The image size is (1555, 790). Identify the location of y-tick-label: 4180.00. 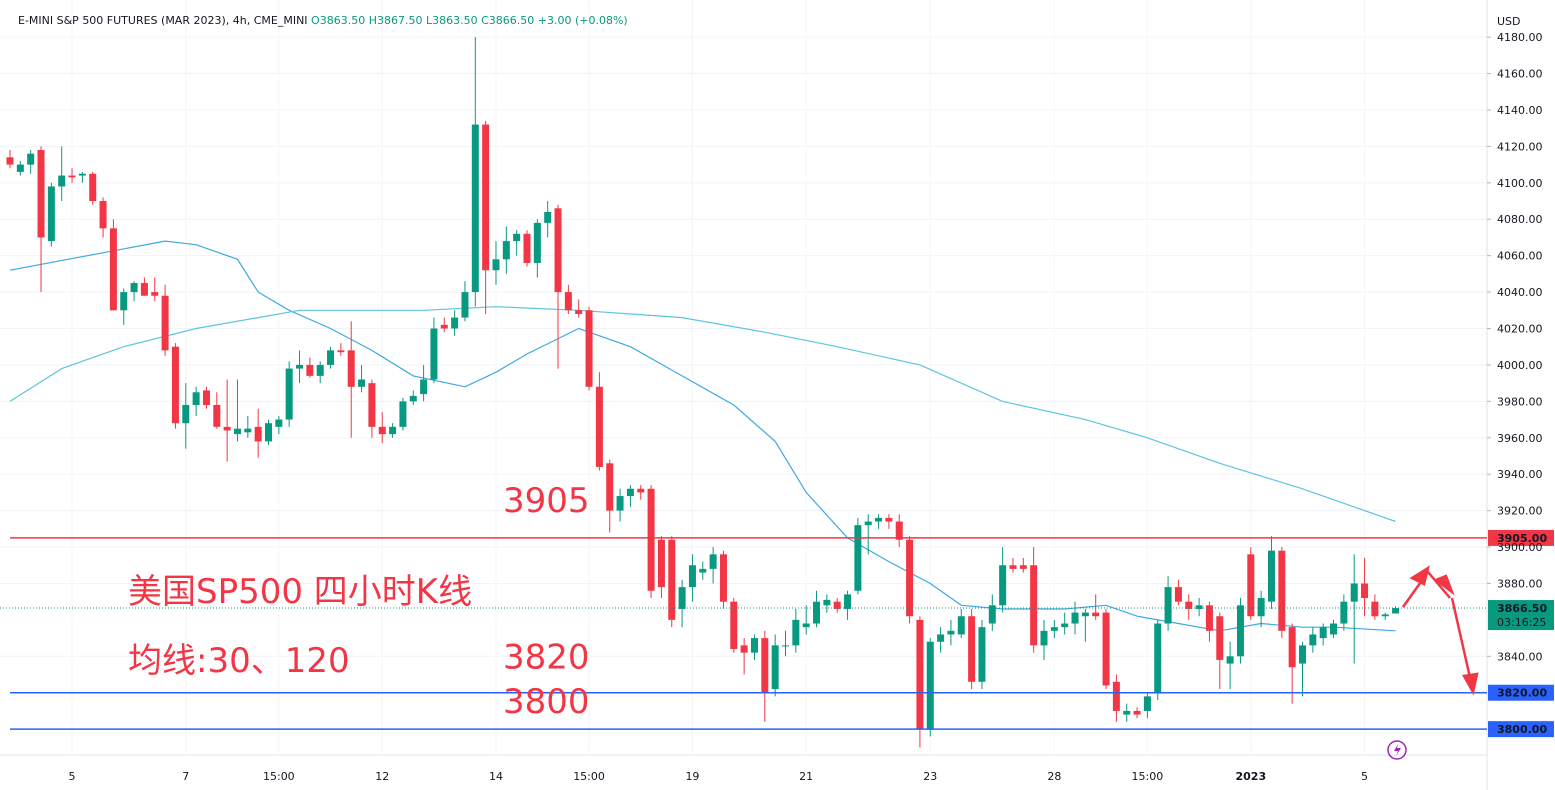
(1520, 37).